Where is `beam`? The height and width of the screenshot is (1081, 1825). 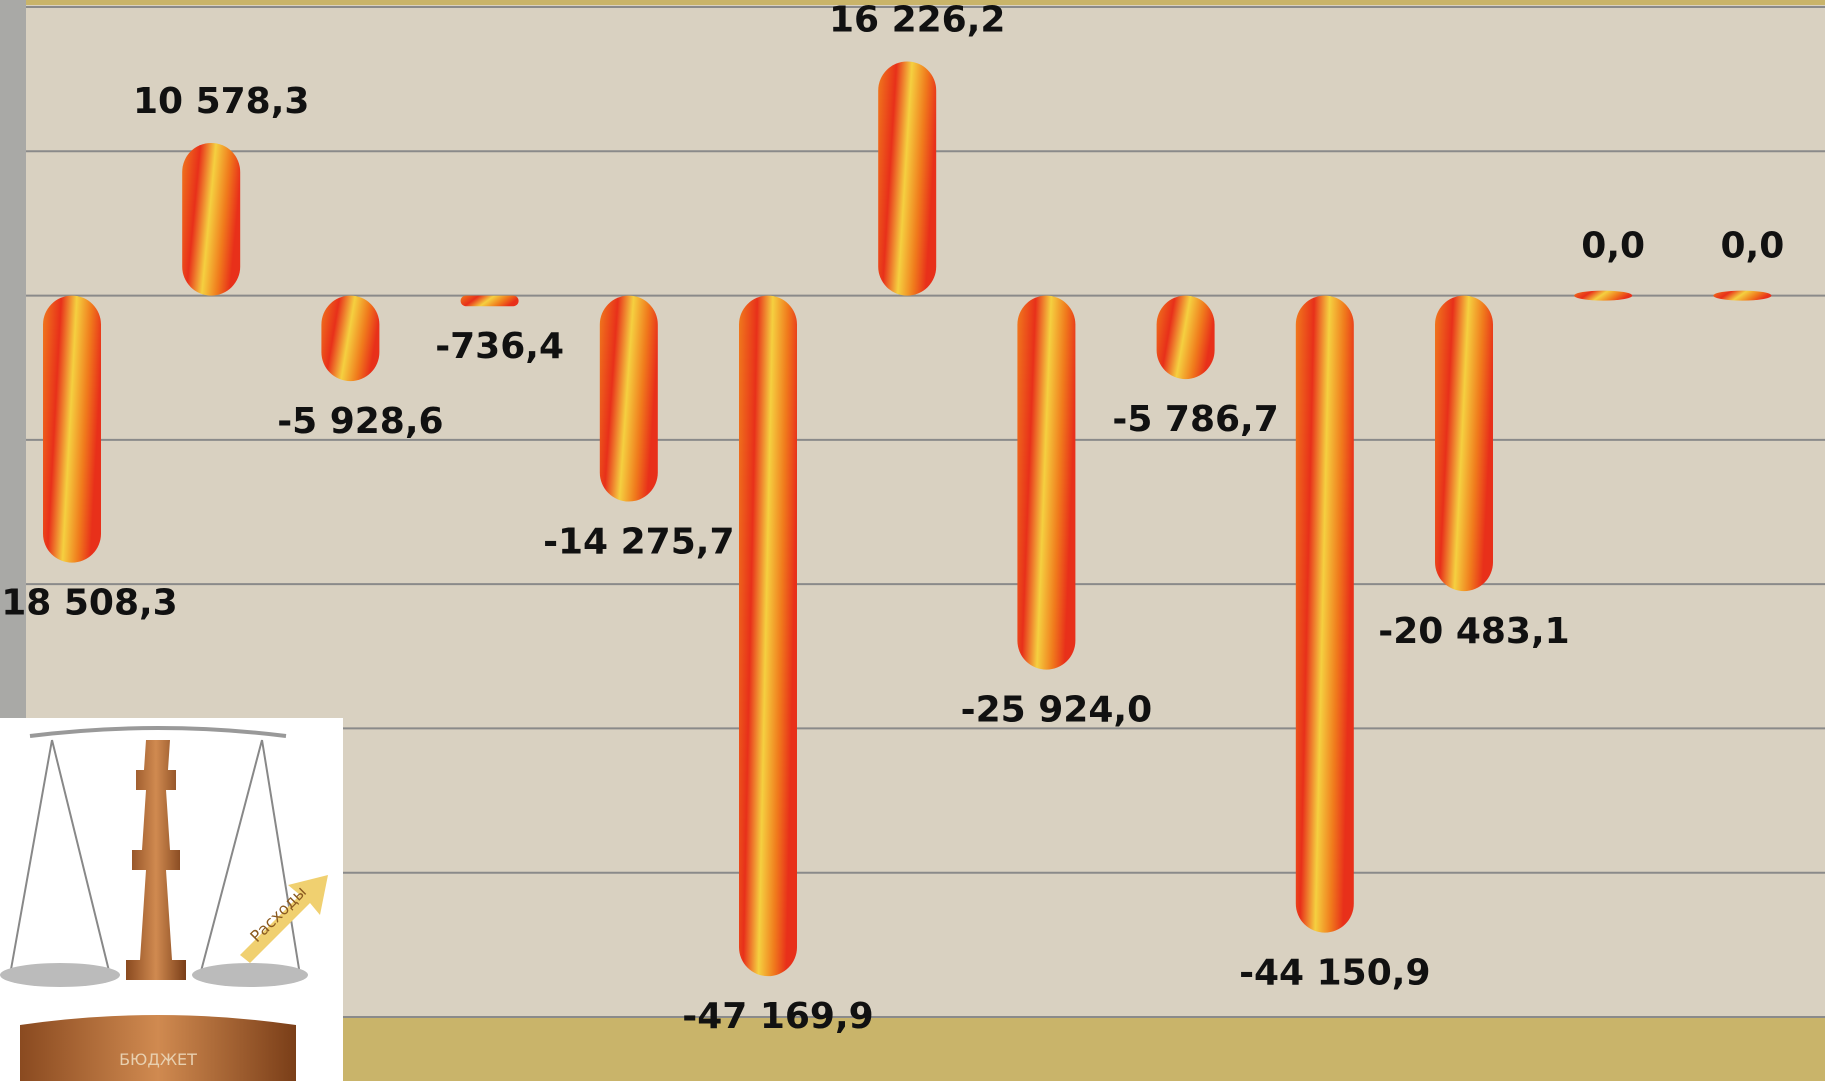
beam is located at coordinates (158, 732).